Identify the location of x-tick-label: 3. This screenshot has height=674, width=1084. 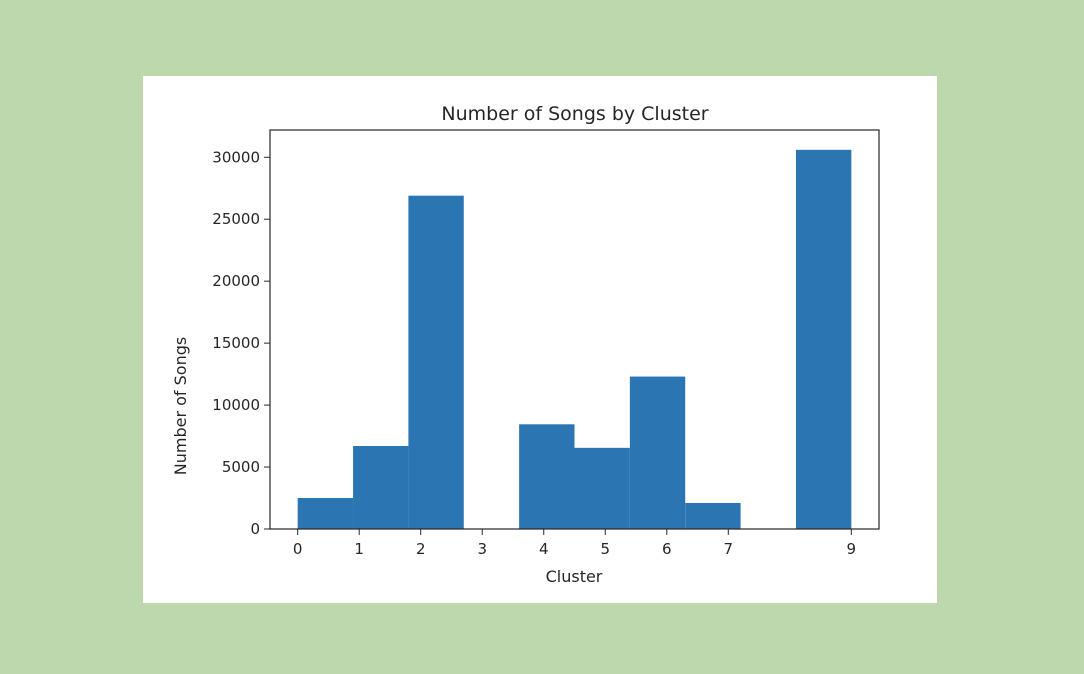
(482, 549).